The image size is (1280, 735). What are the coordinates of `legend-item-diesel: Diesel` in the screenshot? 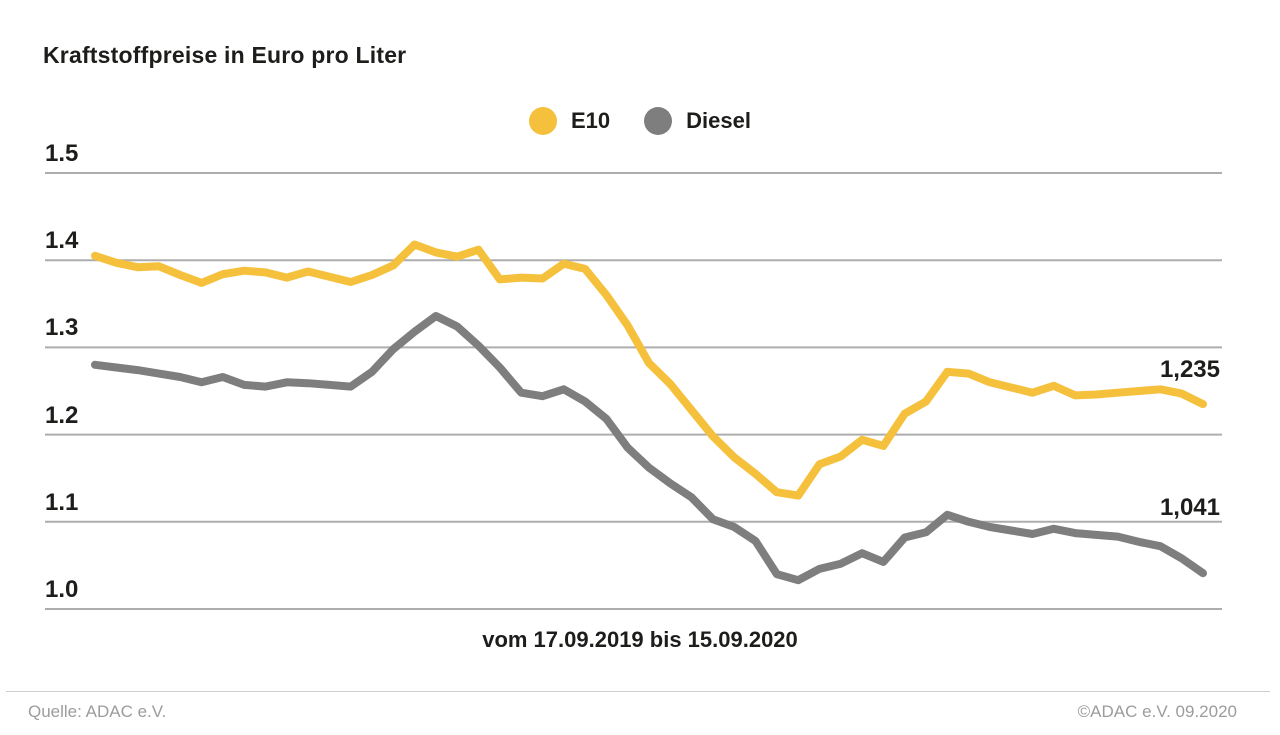 It's located at (697, 121).